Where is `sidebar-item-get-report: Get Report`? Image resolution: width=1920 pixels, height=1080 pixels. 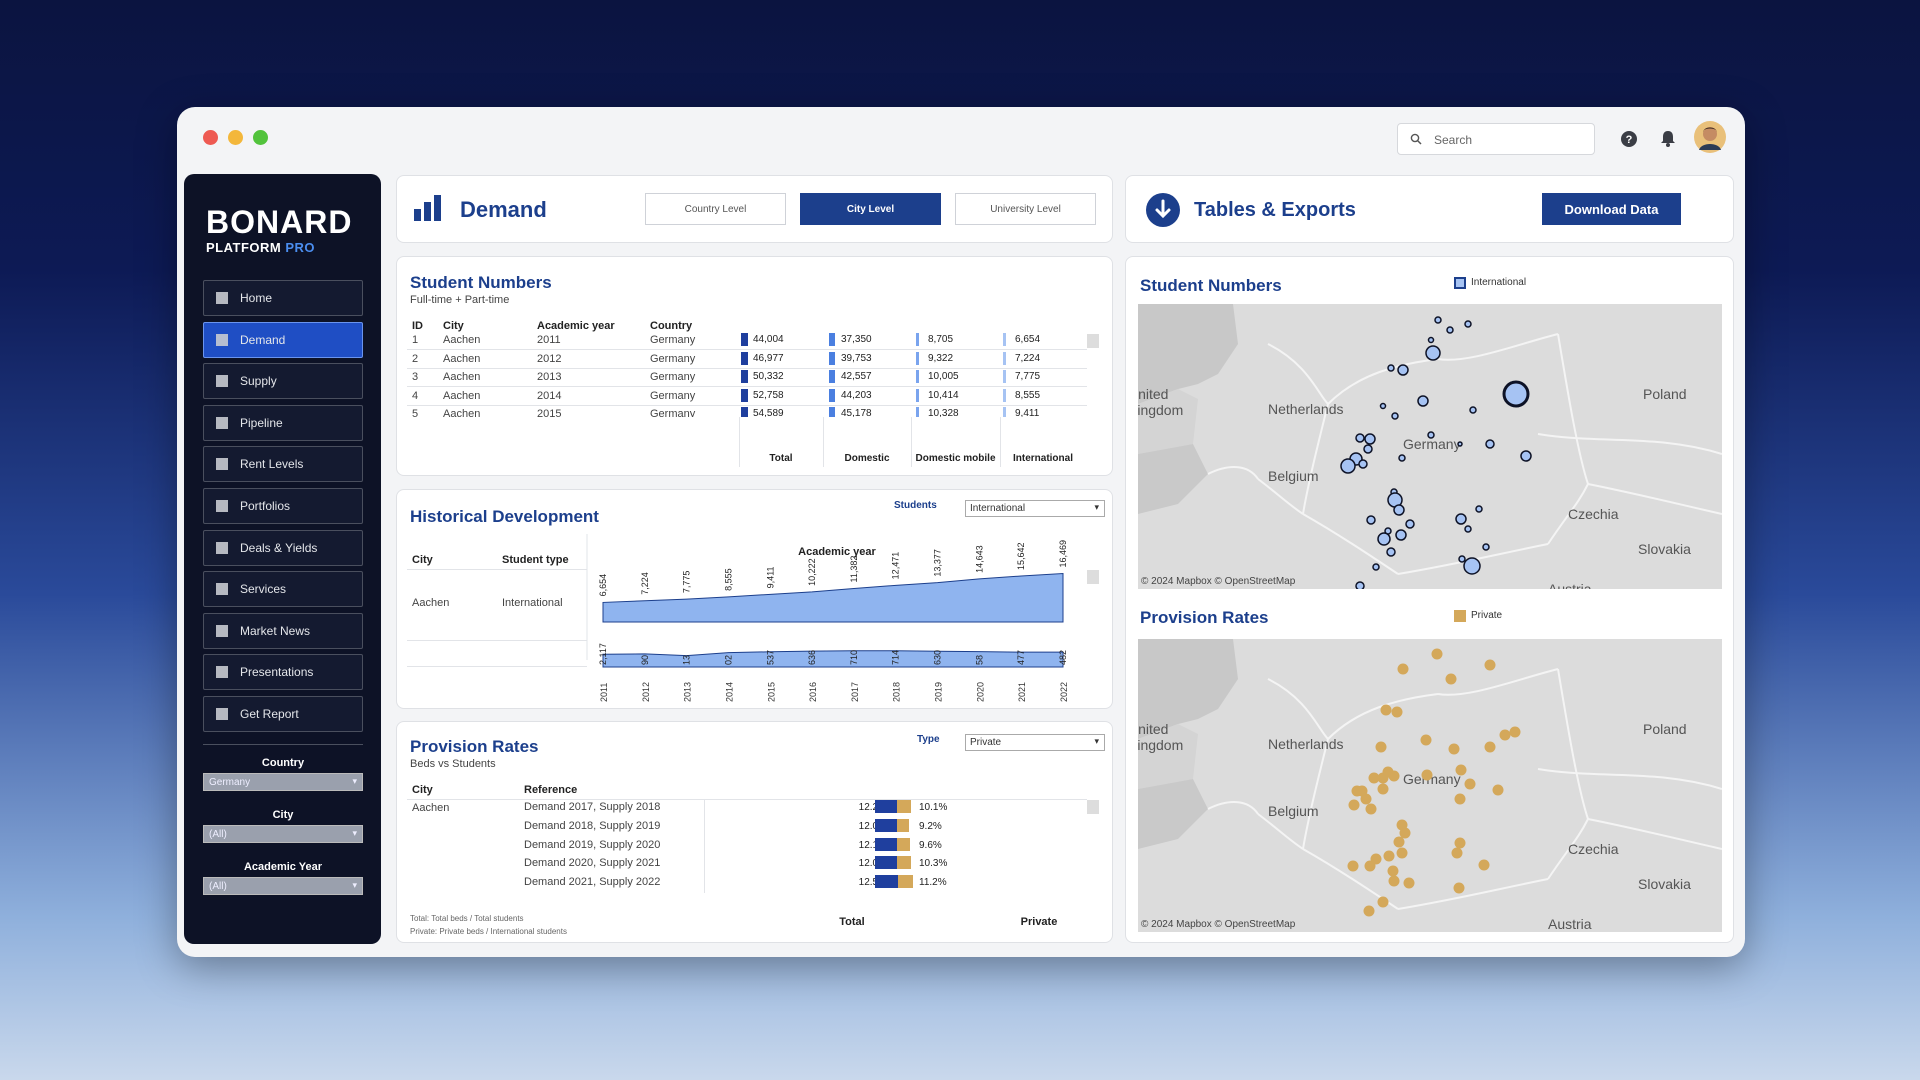 sidebar-item-get-report: Get Report is located at coordinates (283, 714).